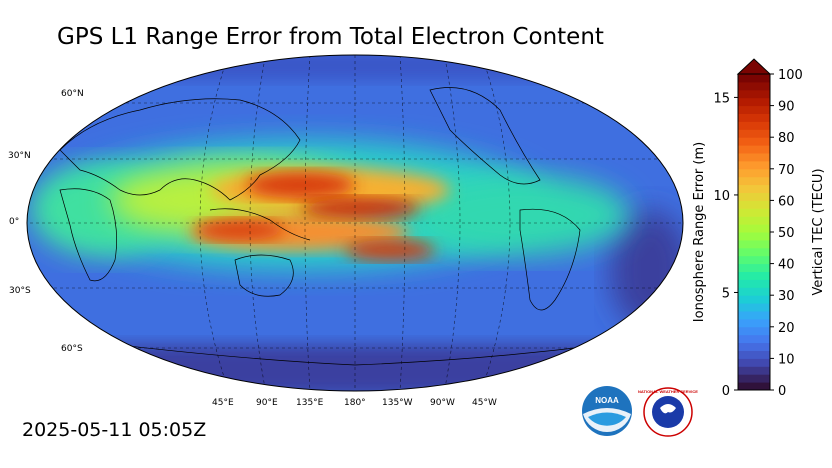 This screenshot has width=832, height=468. What do you see at coordinates (818, 231) in the screenshot?
I see `colorbar-right-label: Vertical TEC (TECU)` at bounding box center [818, 231].